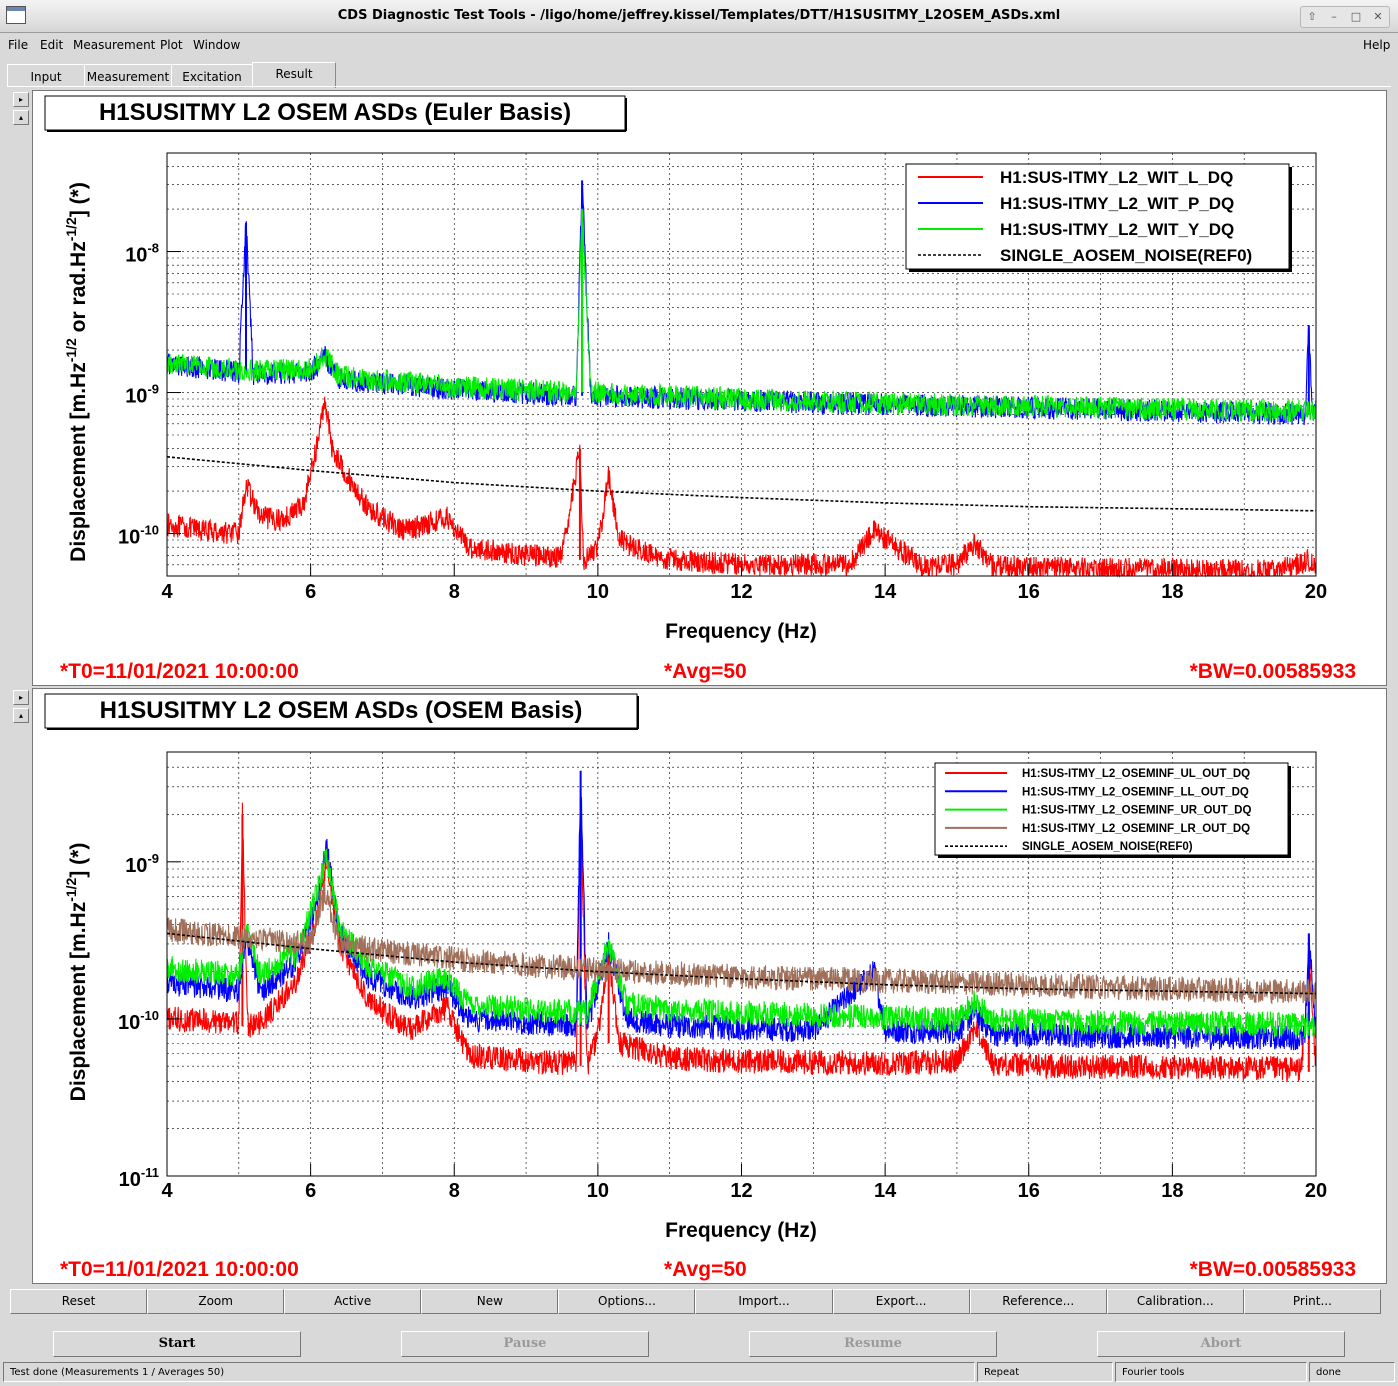  I want to click on svg-text: Displacement [m.Hz-1/2] (*), so click(76, 972).